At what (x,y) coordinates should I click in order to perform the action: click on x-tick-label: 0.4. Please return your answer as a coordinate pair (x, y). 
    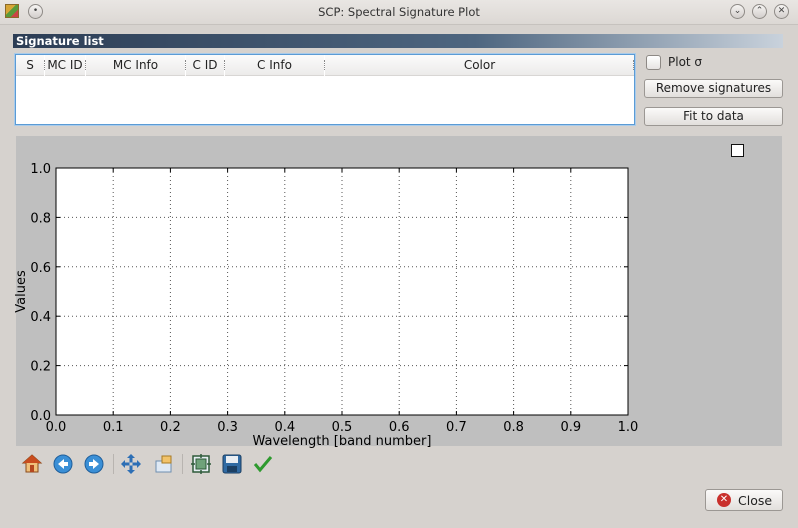
    Looking at the image, I should click on (284, 427).